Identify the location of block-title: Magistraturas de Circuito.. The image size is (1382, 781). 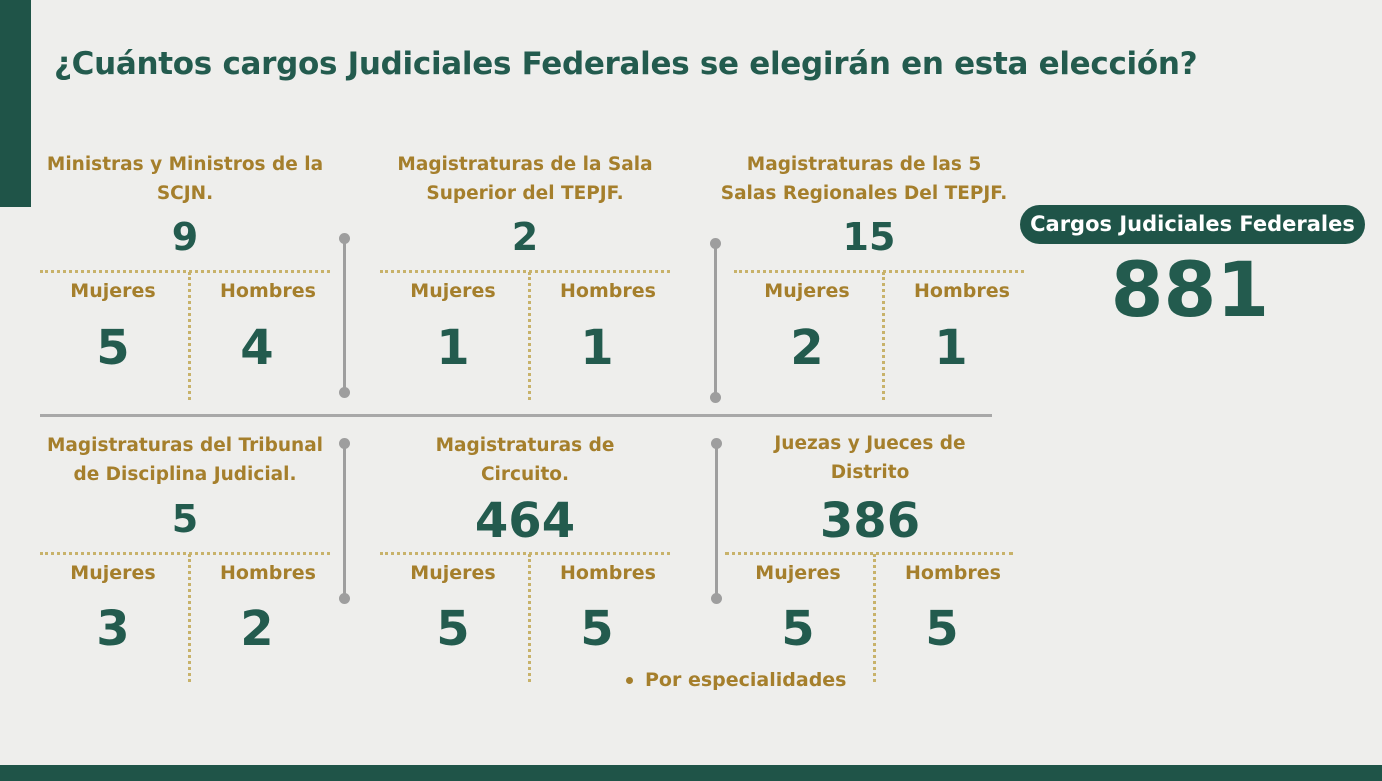
(525, 460).